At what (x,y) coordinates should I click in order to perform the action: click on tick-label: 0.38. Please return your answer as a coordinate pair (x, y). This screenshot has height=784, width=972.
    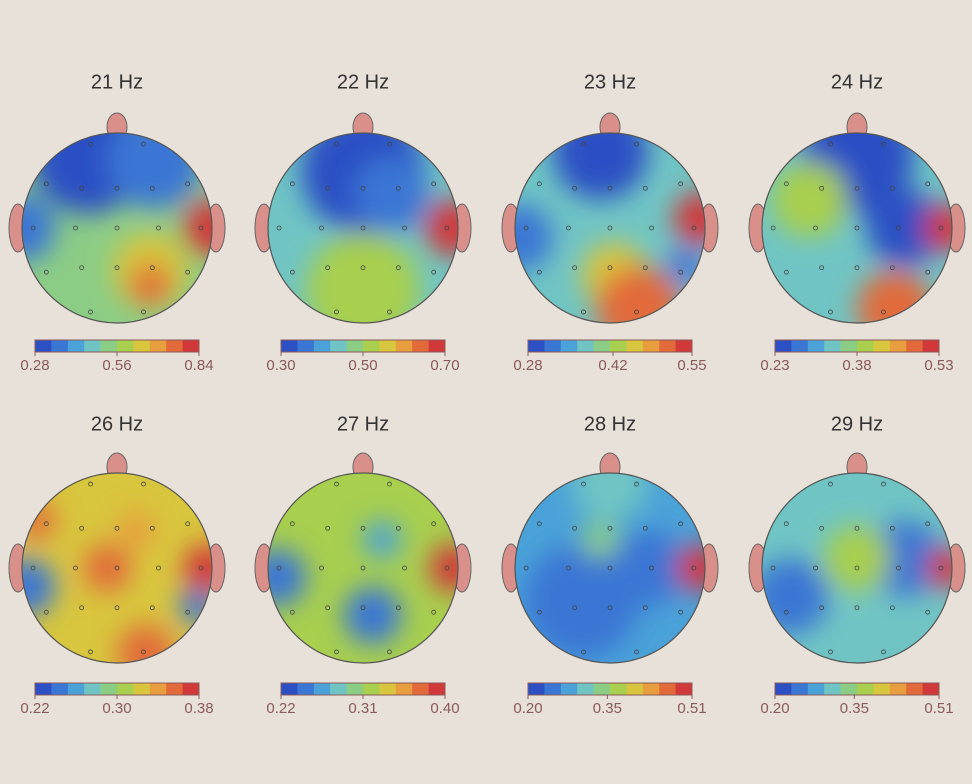
    Looking at the image, I should click on (198, 708).